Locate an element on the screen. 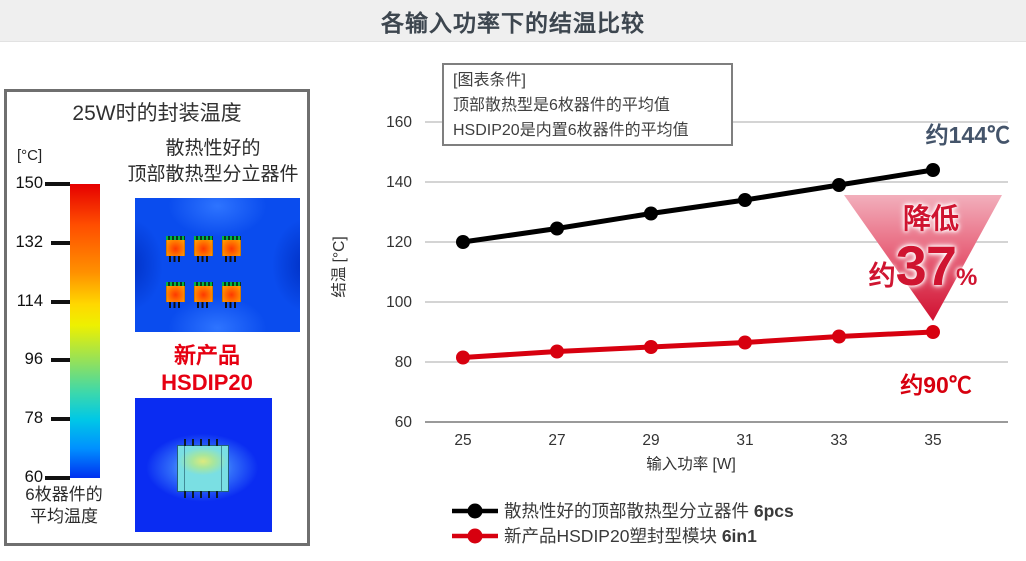 This screenshot has width=1026, height=561. y-tick-labels: 160 140 120 100 80 60 is located at coordinates (399, 272).